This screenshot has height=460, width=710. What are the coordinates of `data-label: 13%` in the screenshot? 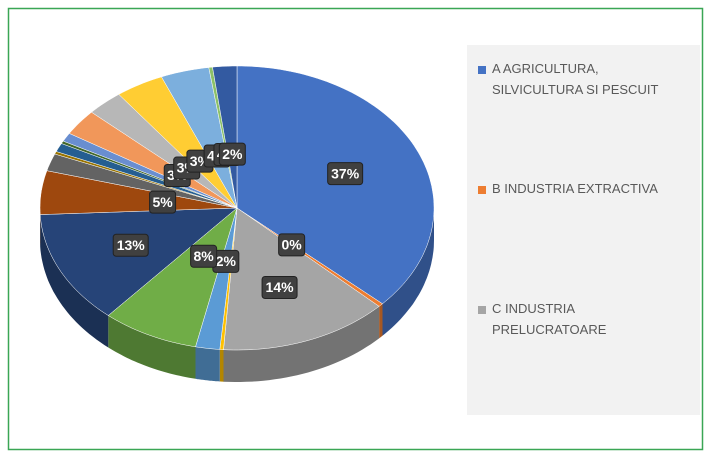 It's located at (131, 245).